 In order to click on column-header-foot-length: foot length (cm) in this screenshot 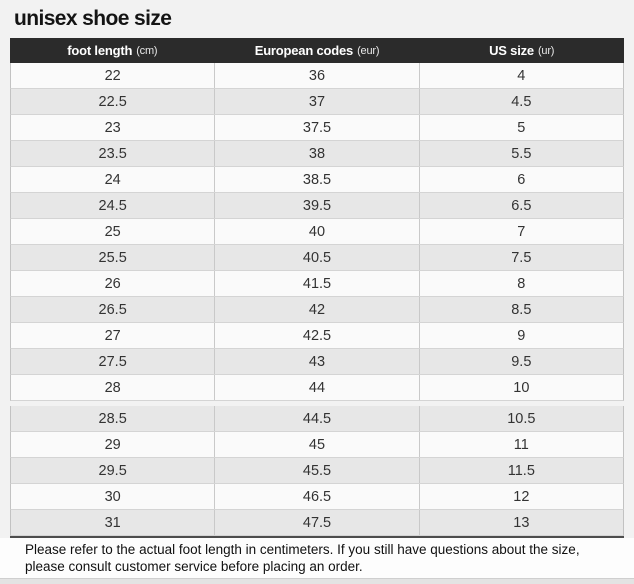, I will do `click(112, 50)`.